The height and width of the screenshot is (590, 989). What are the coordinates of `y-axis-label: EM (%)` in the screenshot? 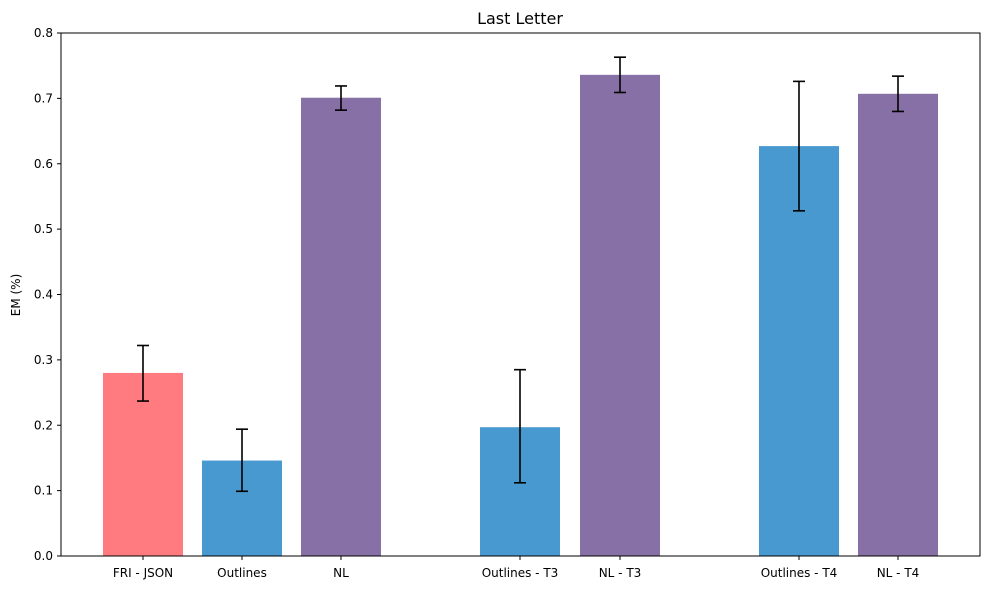 It's located at (16, 295).